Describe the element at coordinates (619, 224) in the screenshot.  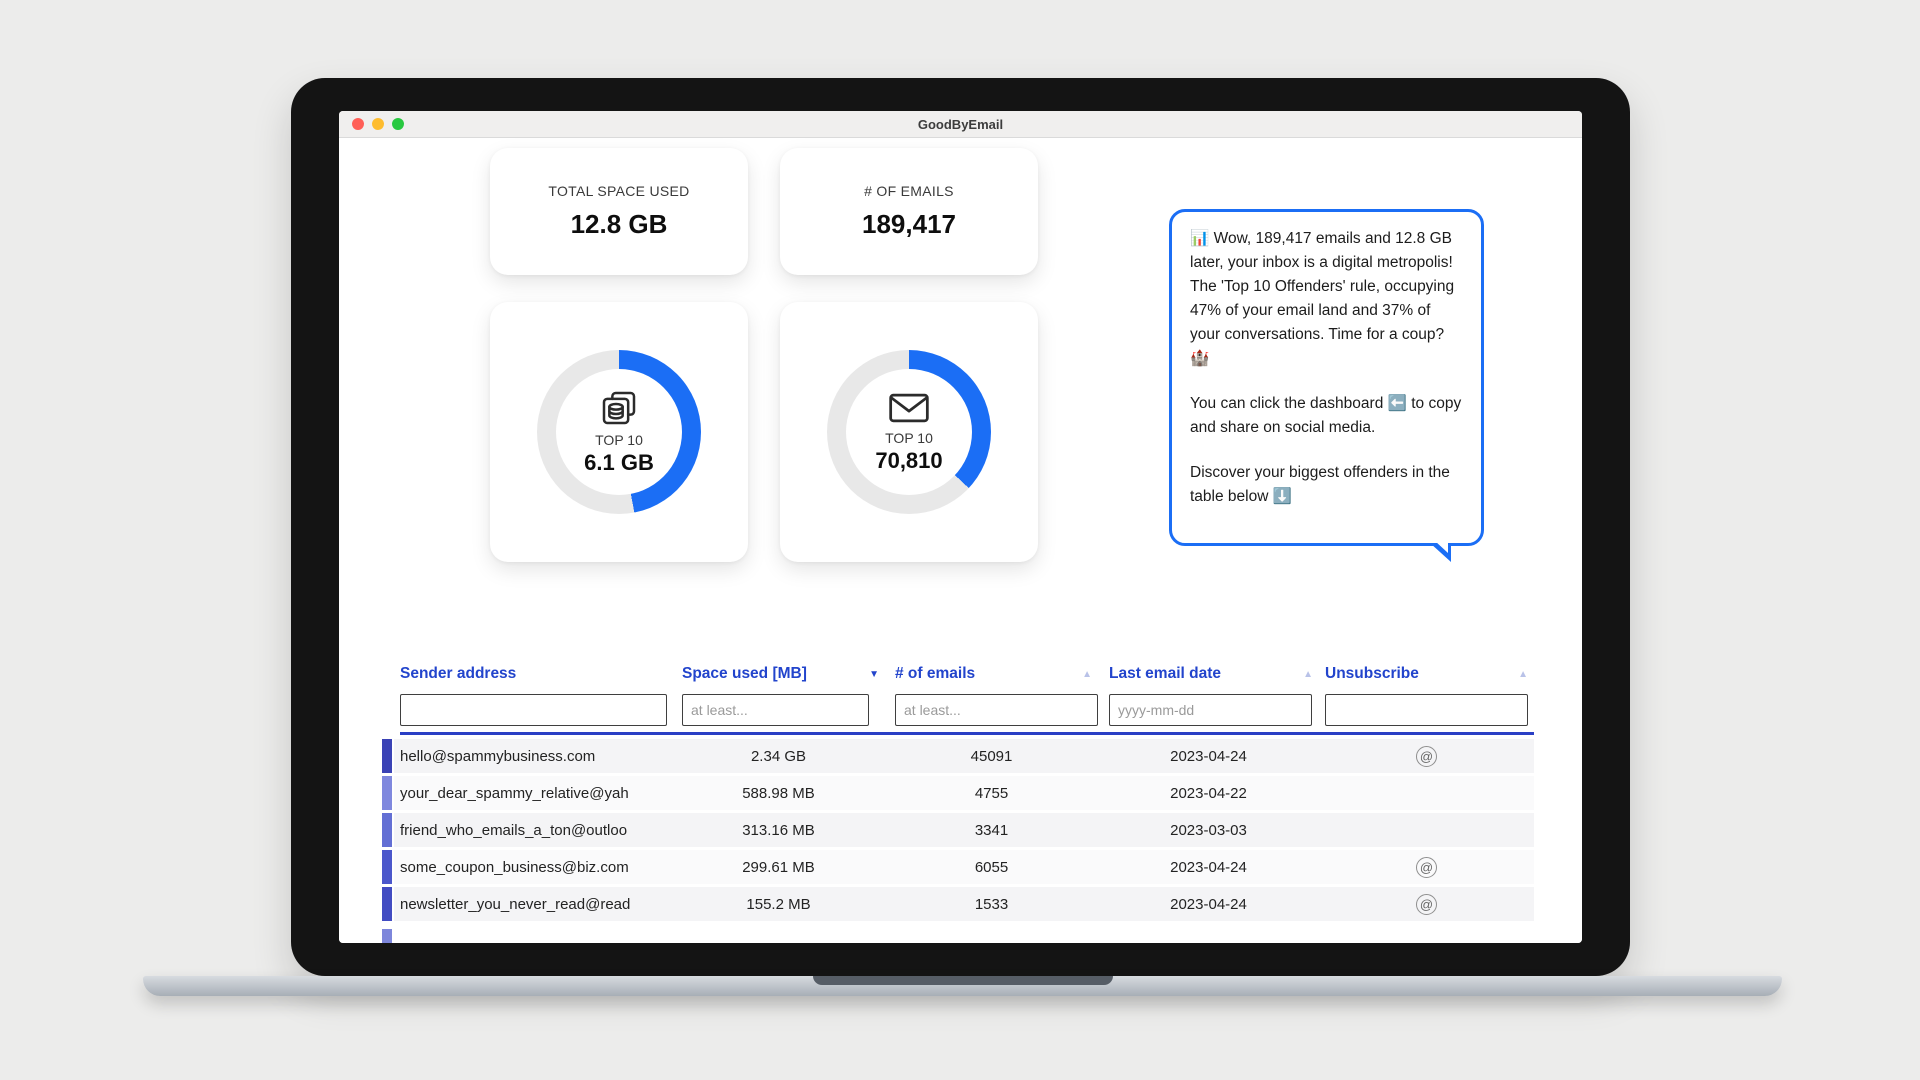
I see `stat-value: 12.8 GB` at that location.